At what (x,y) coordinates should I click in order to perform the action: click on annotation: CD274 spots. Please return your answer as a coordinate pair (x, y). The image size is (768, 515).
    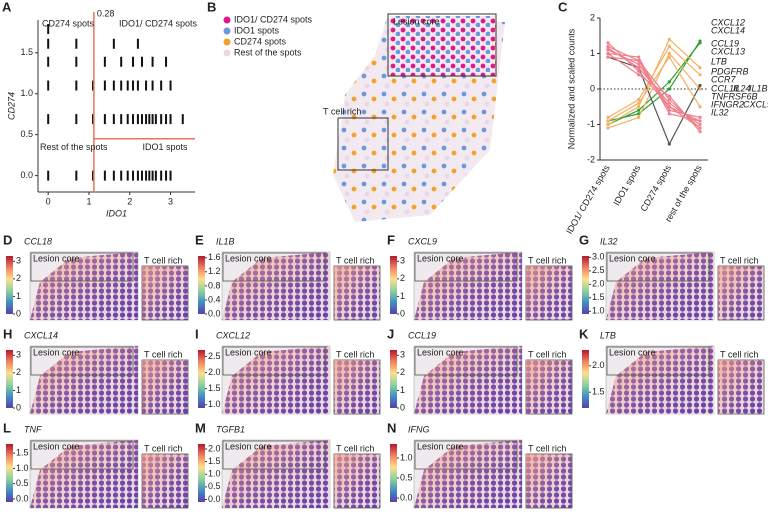
    Looking at the image, I should click on (68, 23).